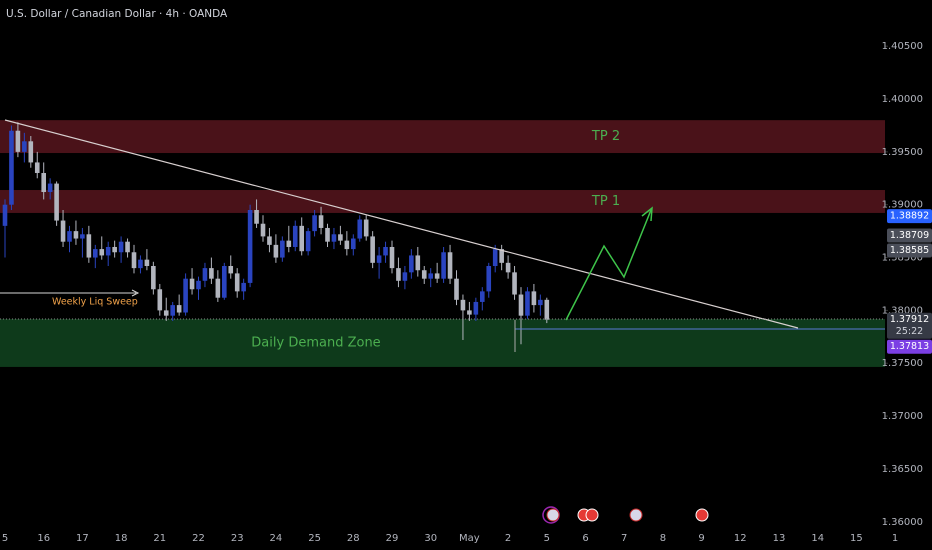  Describe the element at coordinates (469, 538) in the screenshot. I see `x-tick-label: May` at that location.